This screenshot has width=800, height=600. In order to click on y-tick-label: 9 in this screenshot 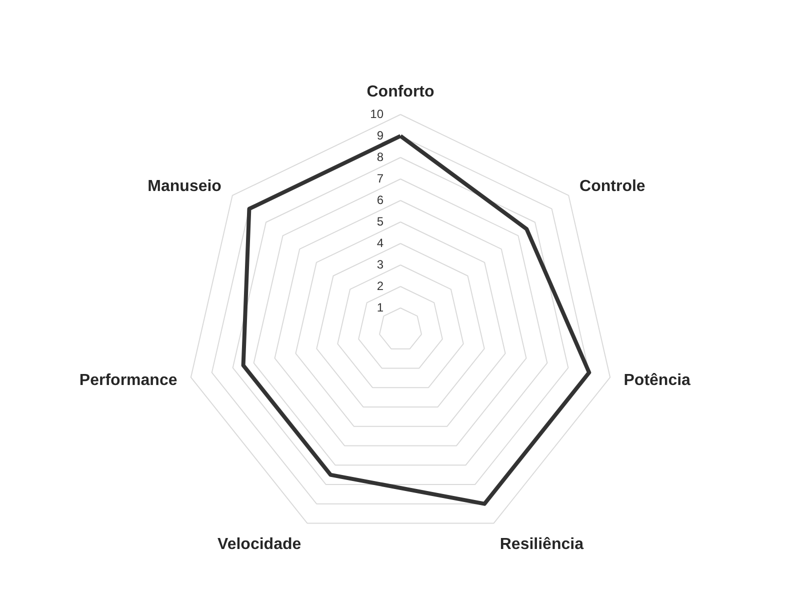, I will do `click(380, 135)`.